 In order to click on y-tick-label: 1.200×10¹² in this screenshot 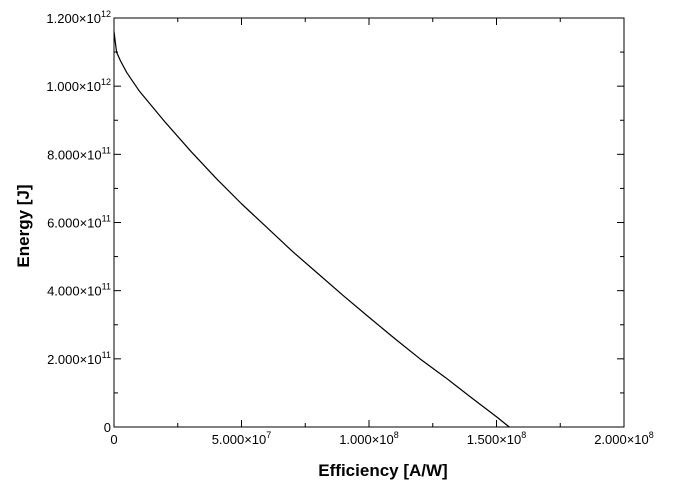, I will do `click(78, 17)`.